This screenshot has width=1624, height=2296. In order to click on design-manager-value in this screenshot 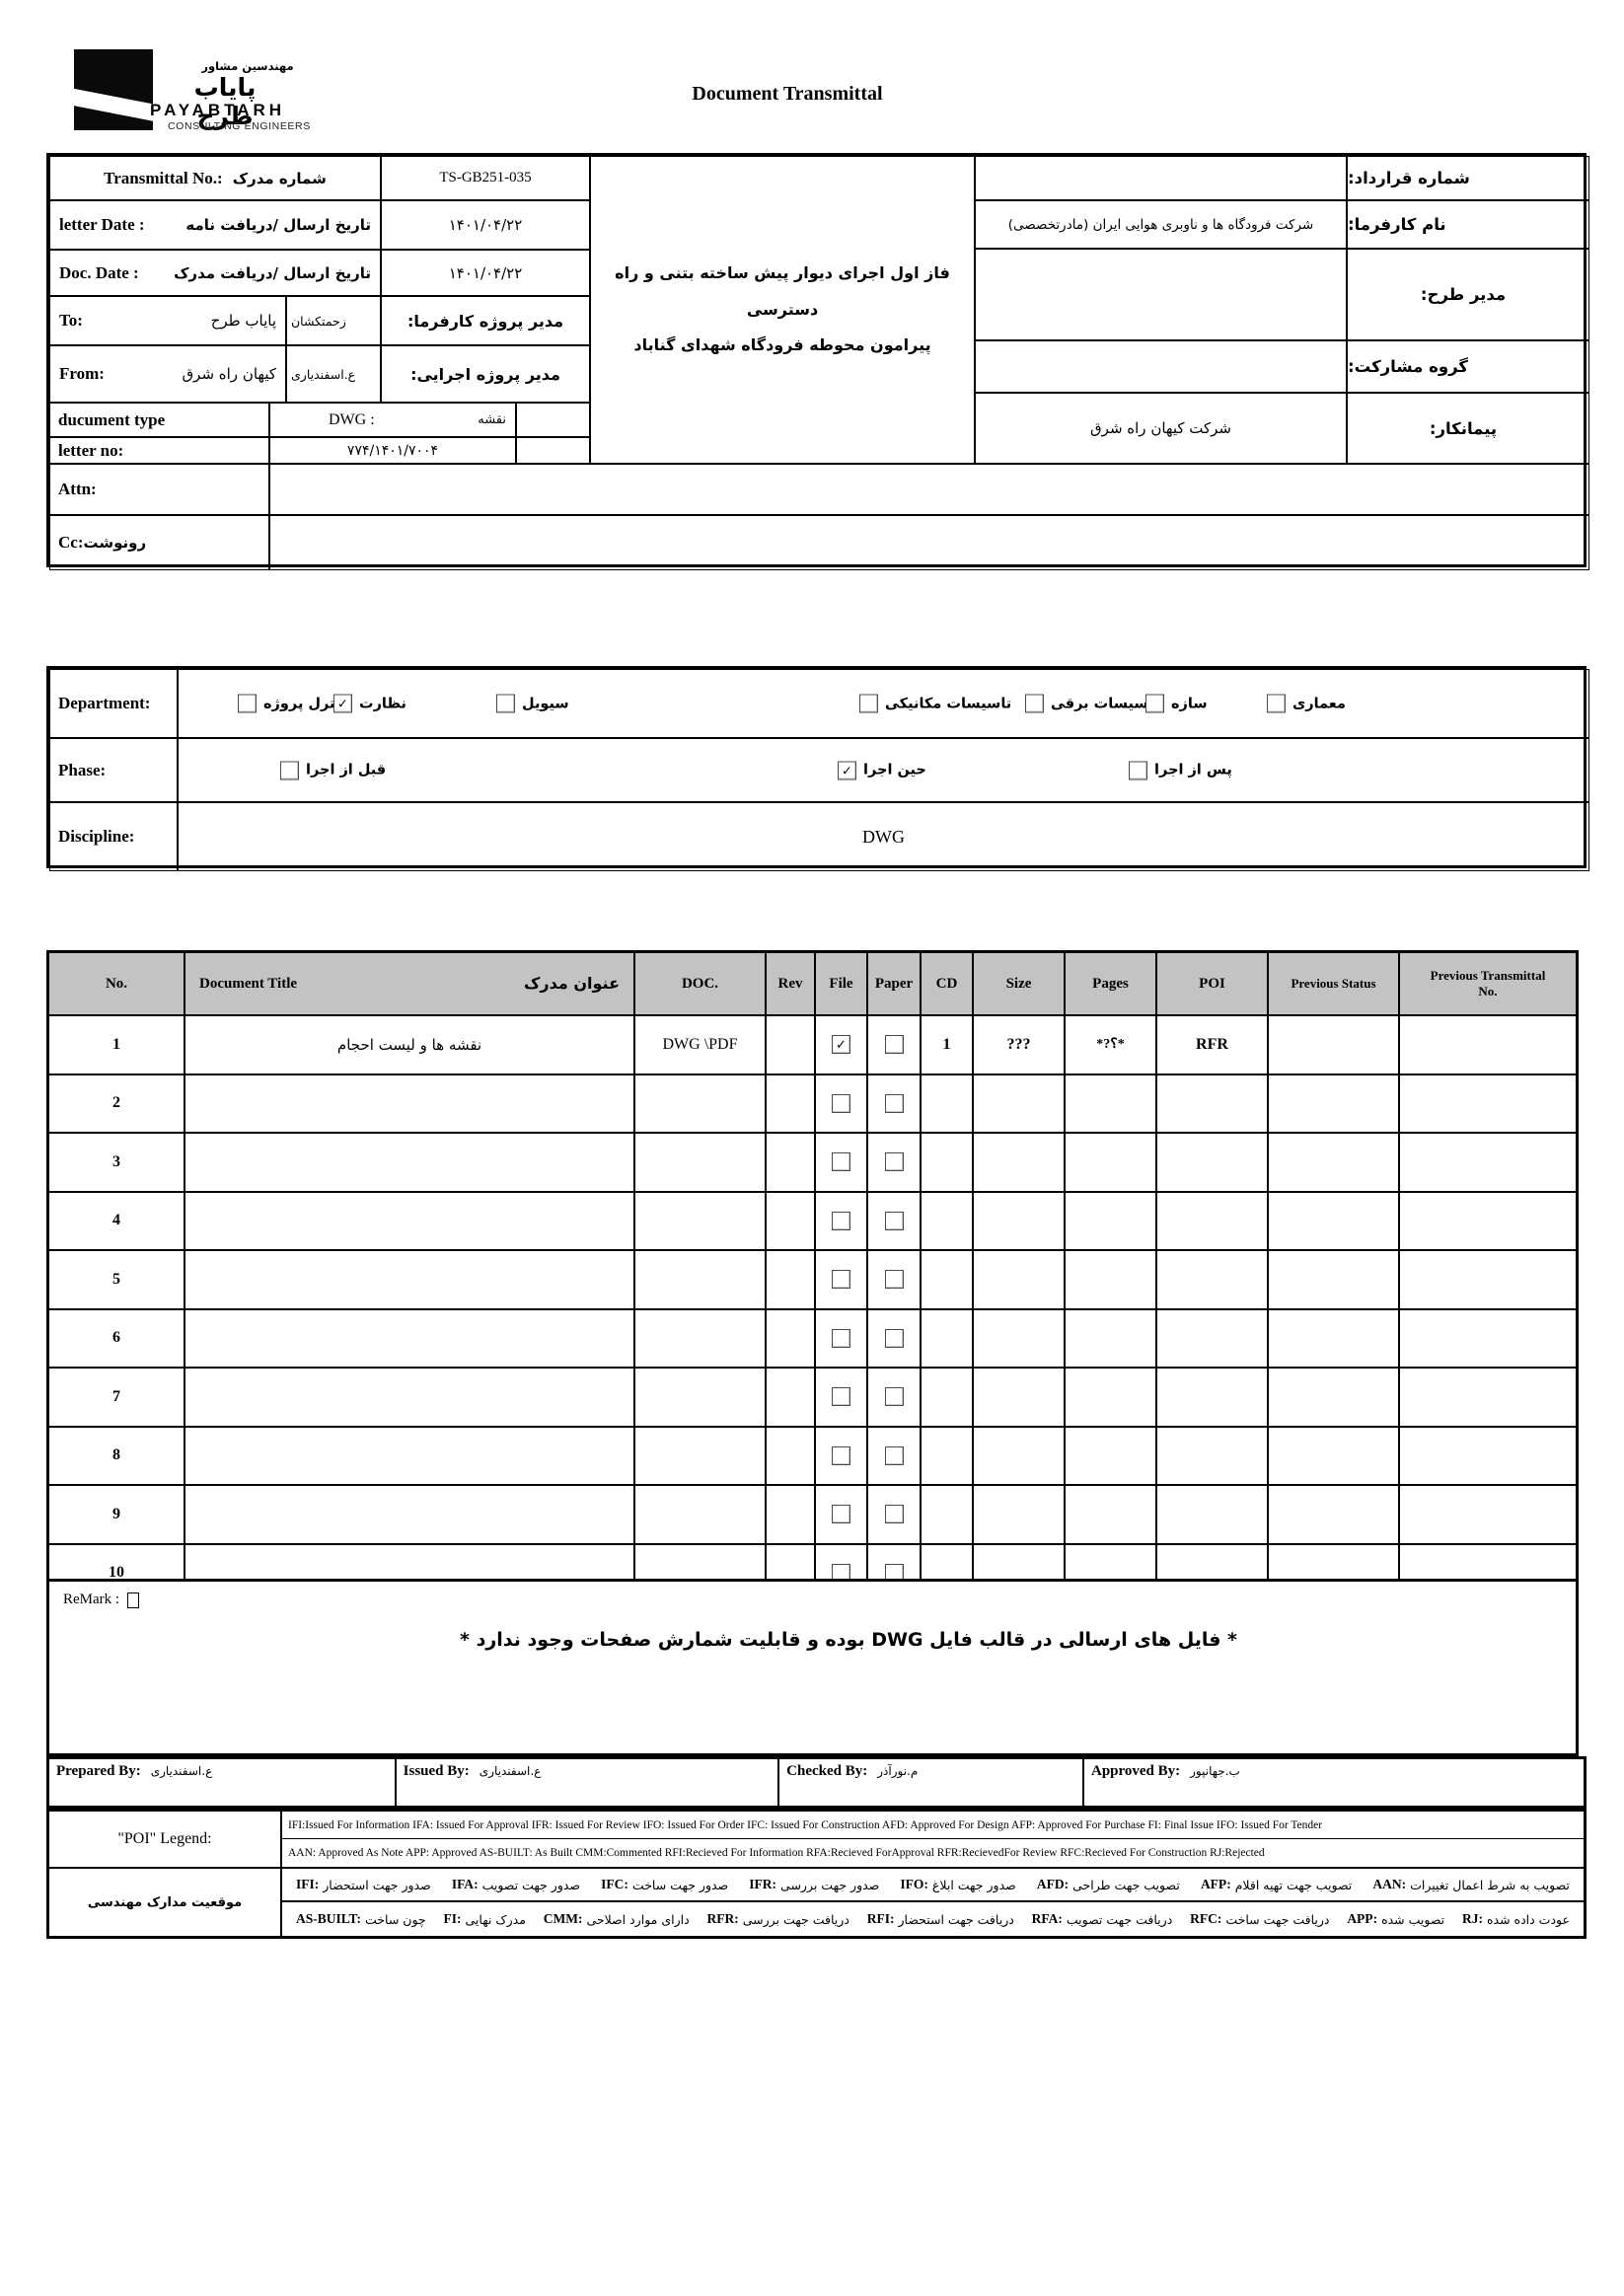, I will do `click(1161, 294)`.